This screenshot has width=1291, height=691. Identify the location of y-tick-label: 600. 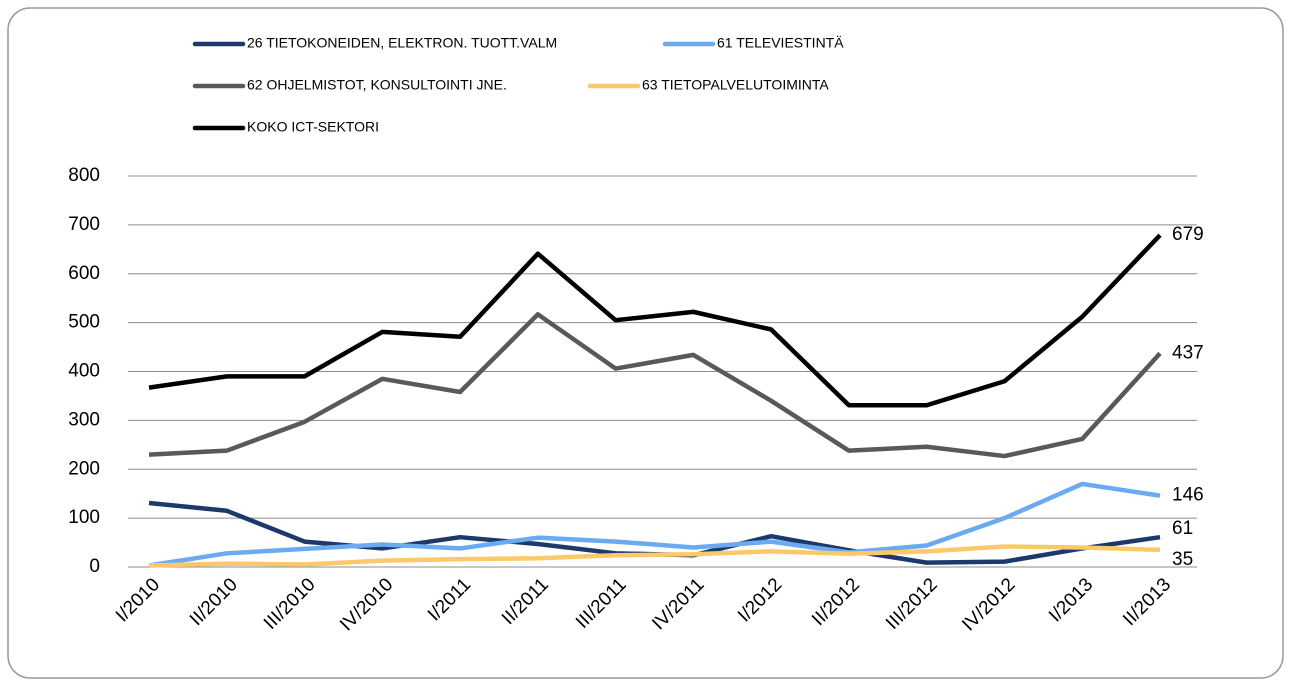
(84, 273).